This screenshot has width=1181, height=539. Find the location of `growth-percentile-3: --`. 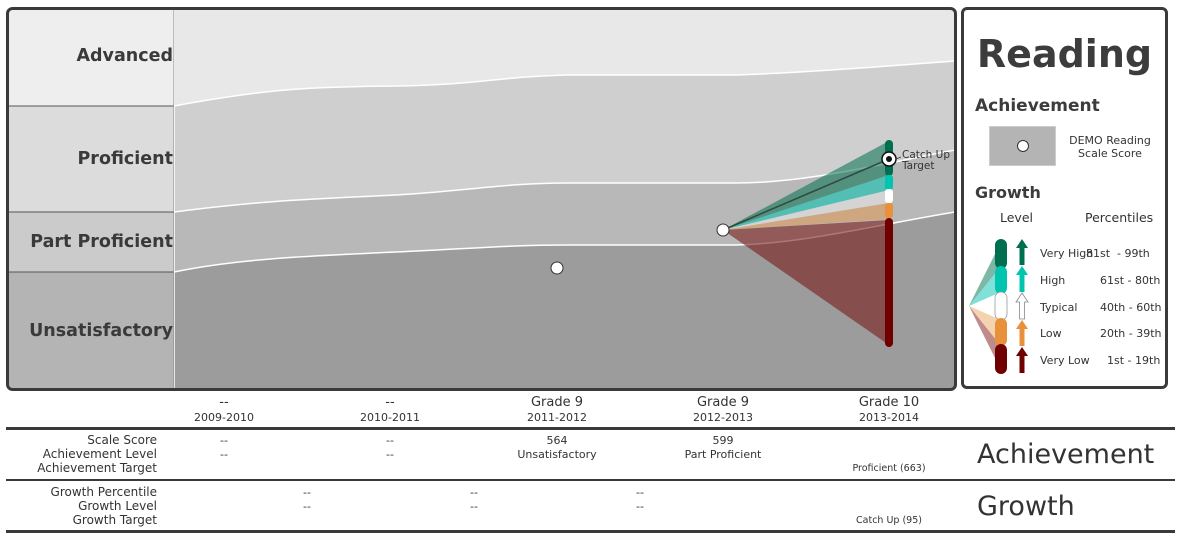

growth-percentile-3: -- is located at coordinates (640, 492).